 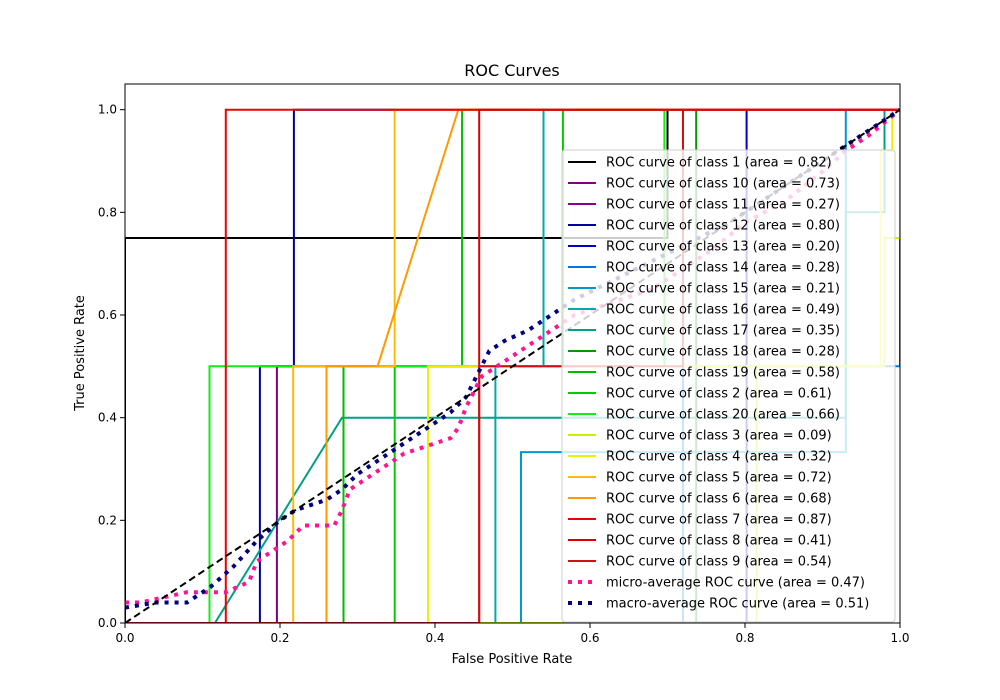 What do you see at coordinates (107, 212) in the screenshot?
I see `y-tick-label-4: 0.8` at bounding box center [107, 212].